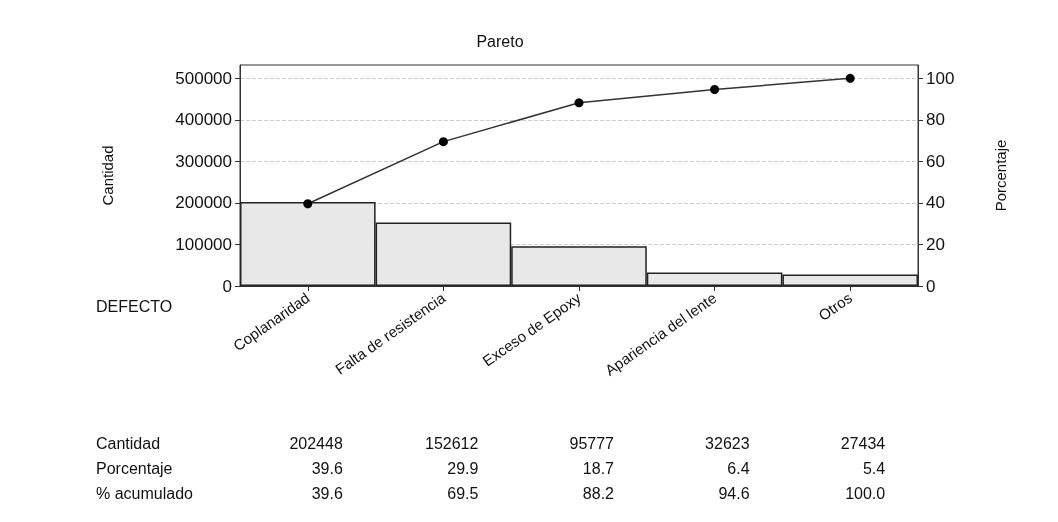 The image size is (1058, 522). I want to click on text: Cantidad, so click(128, 443).